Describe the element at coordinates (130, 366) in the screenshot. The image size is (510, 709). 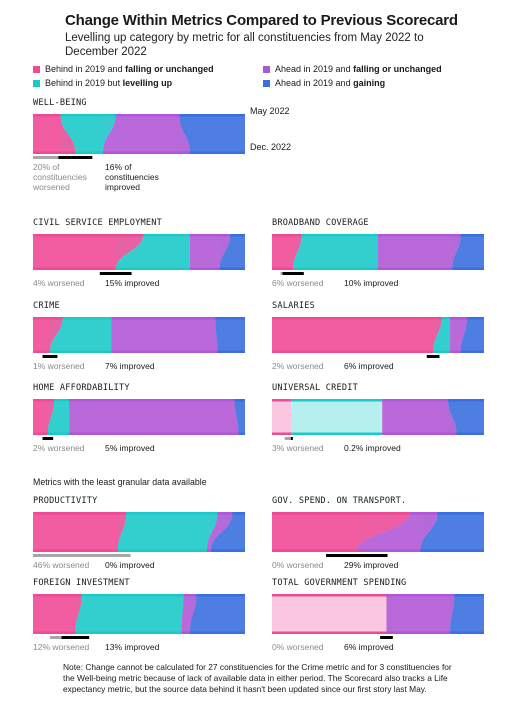
I see `improved-label: 7% improved` at that location.